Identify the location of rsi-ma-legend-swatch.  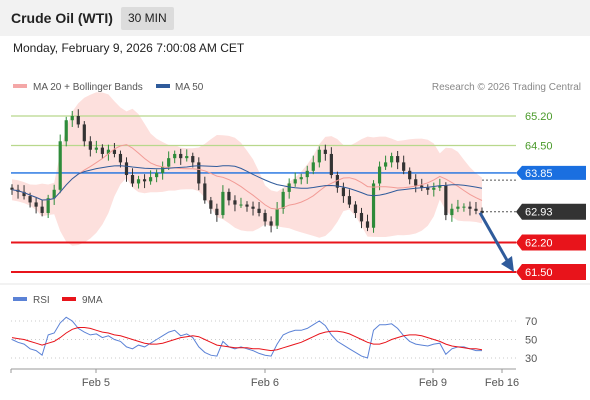
(69, 299).